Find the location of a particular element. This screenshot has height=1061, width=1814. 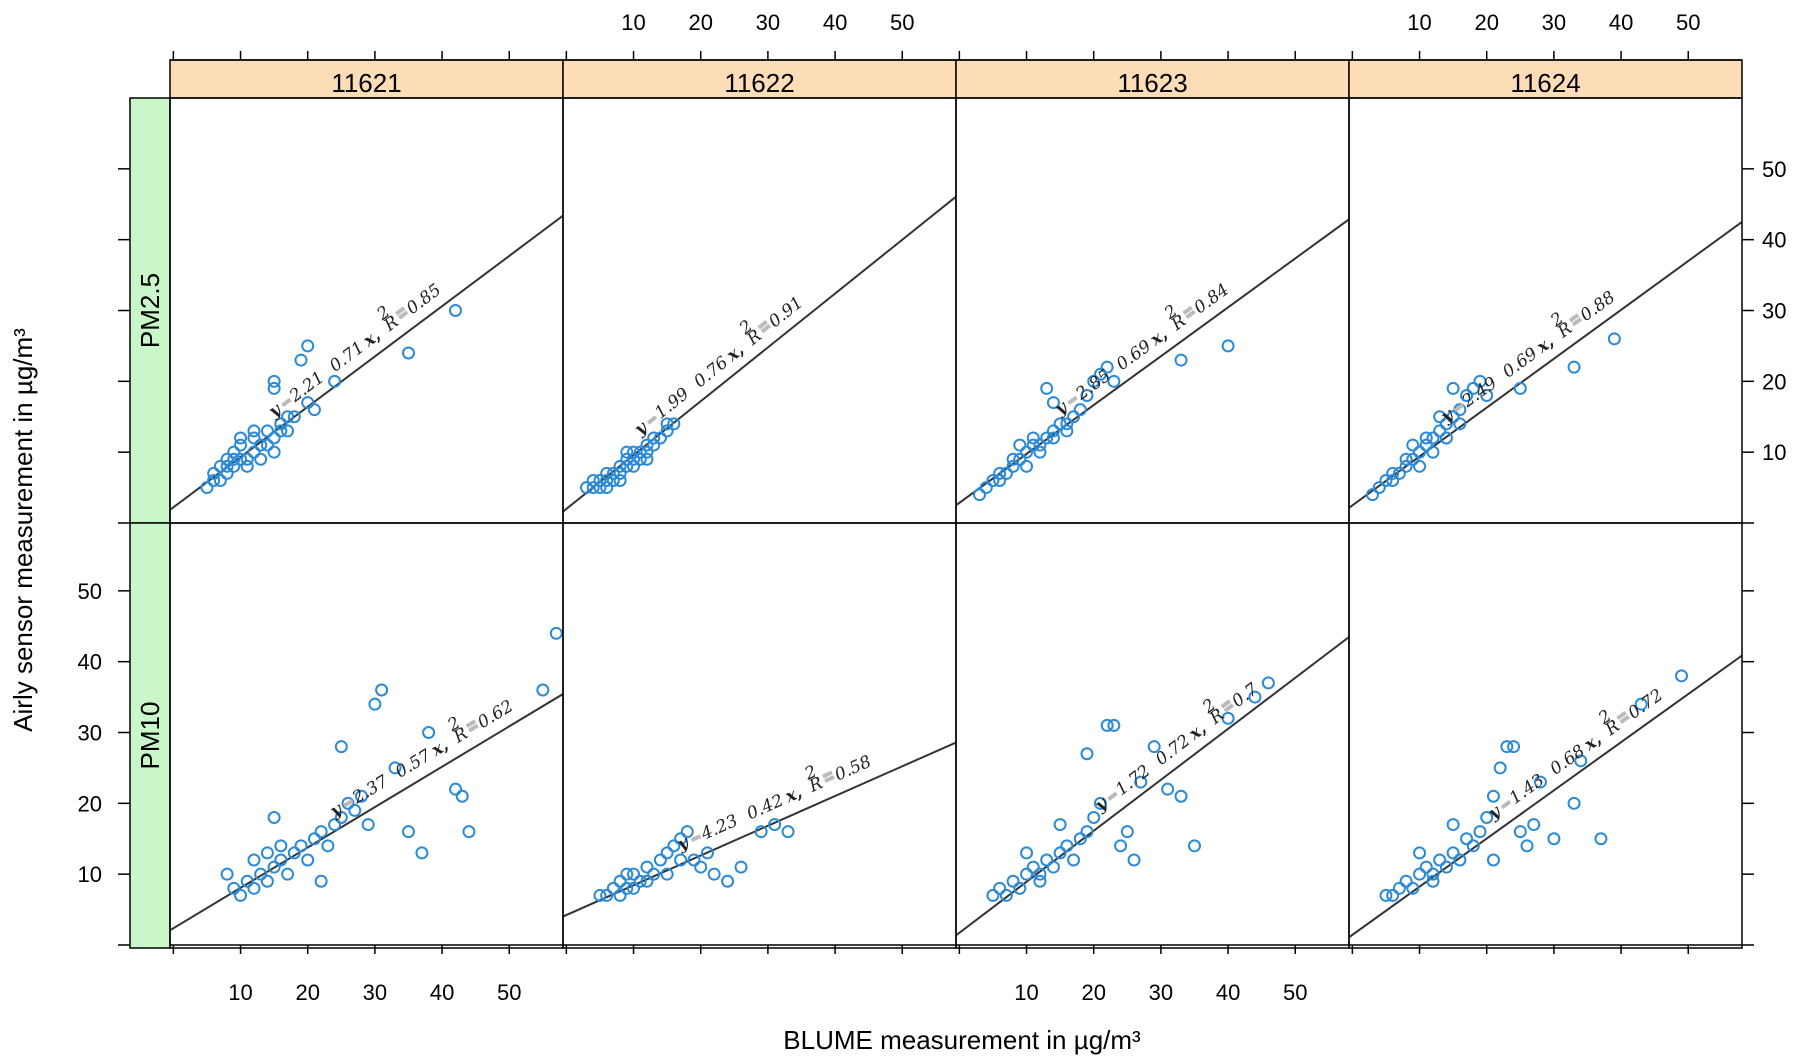

regression-line is located at coordinates (1152, 362).